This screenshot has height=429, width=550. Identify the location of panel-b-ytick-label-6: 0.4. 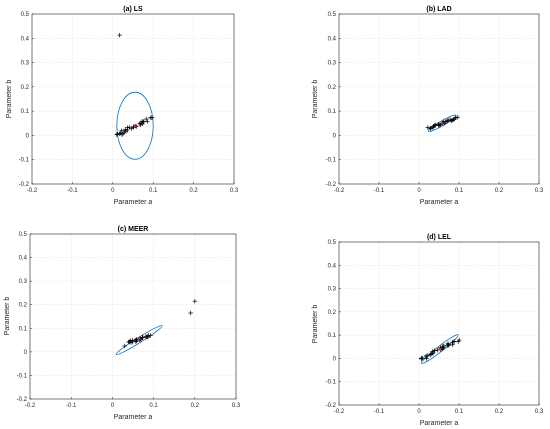
(332, 39).